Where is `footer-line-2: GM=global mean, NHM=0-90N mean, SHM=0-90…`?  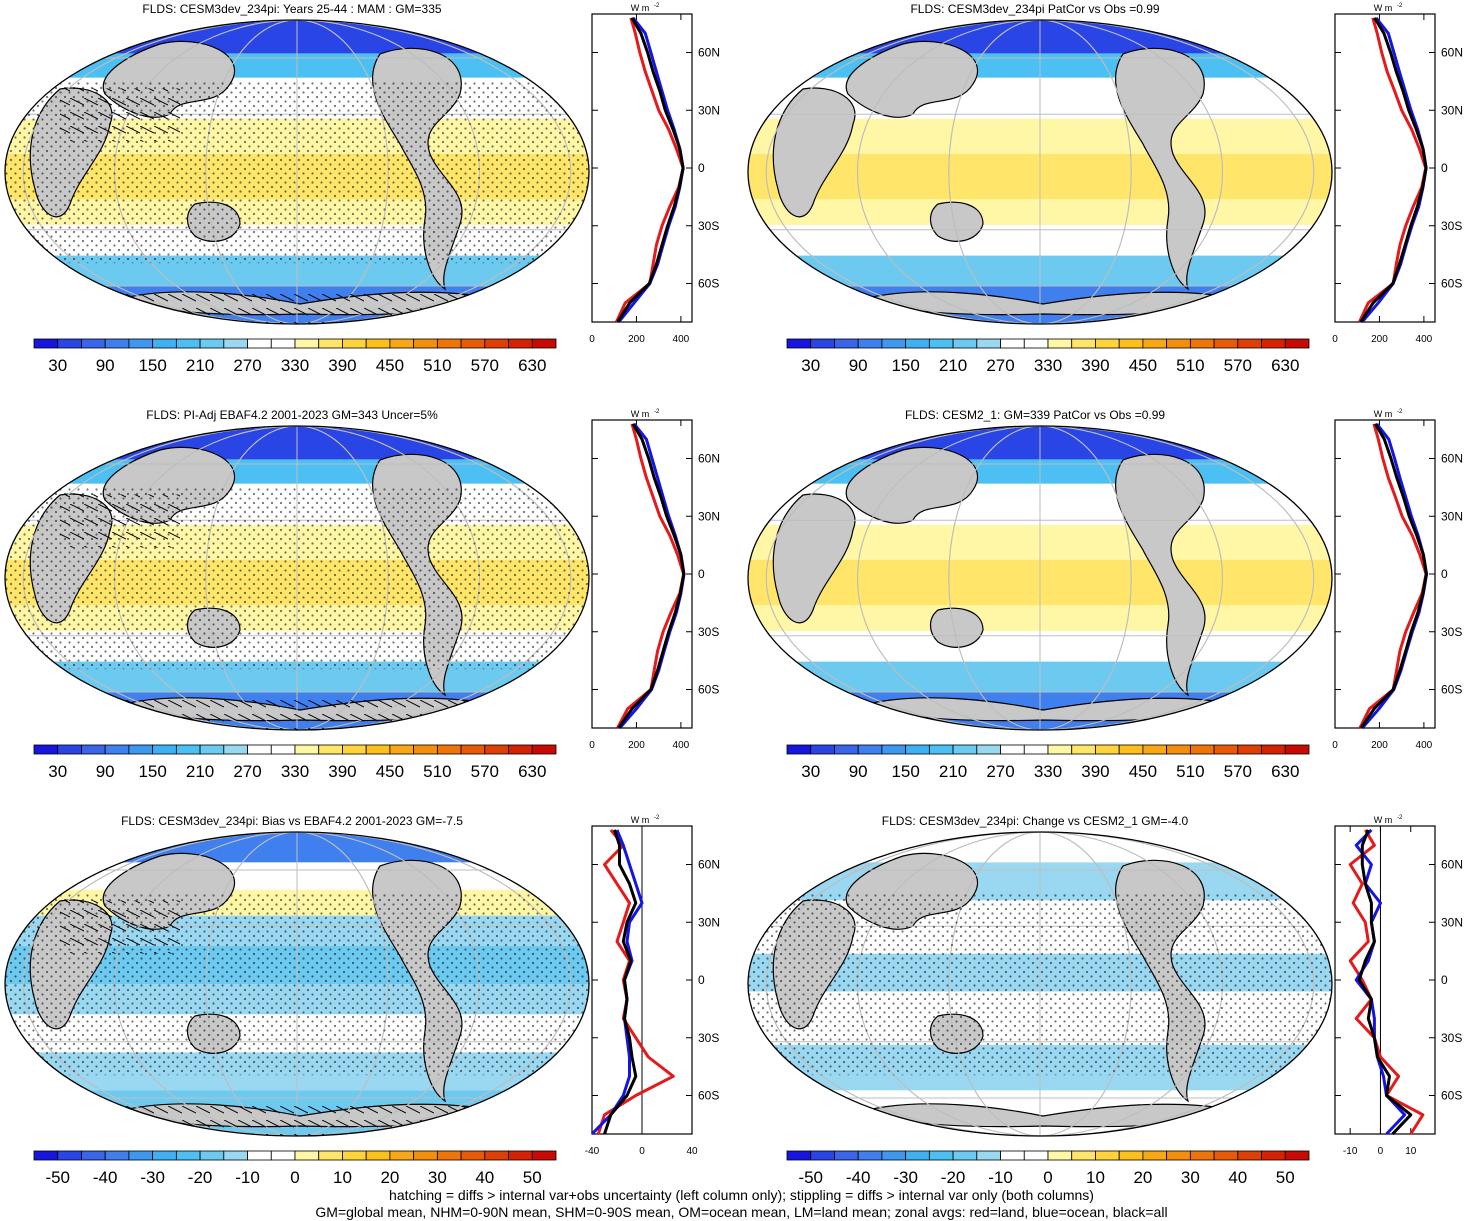 footer-line-2: GM=global mean, NHM=0-90N mean, SHM=0-90… is located at coordinates (741, 1212).